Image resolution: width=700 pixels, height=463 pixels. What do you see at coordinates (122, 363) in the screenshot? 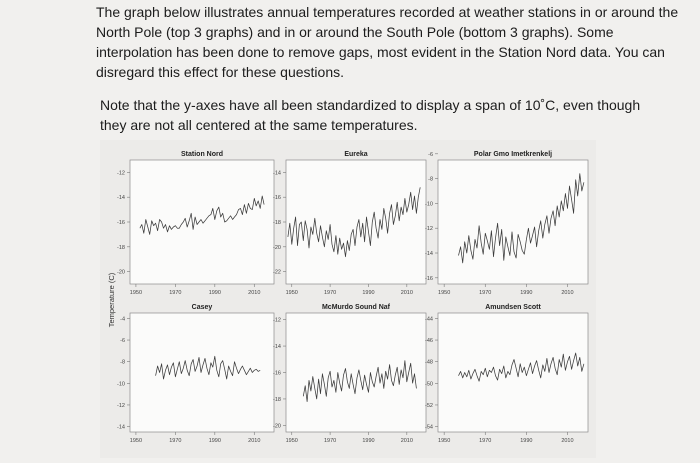
I see `casey-ytick-label: -8` at bounding box center [122, 363].